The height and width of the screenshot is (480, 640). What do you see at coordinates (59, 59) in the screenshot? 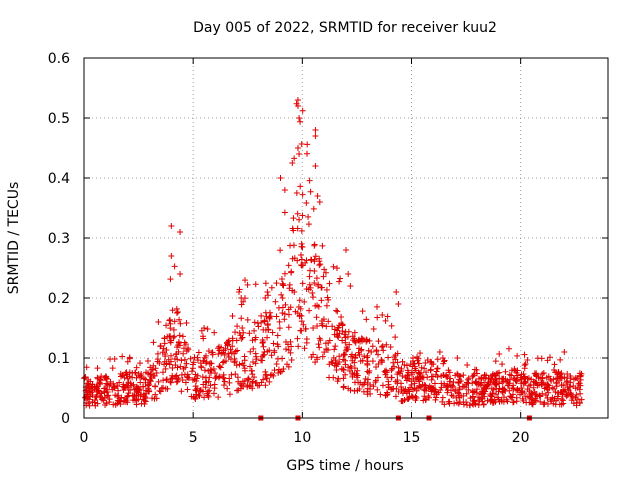
I see `y-tick-label: 0.6` at bounding box center [59, 59].